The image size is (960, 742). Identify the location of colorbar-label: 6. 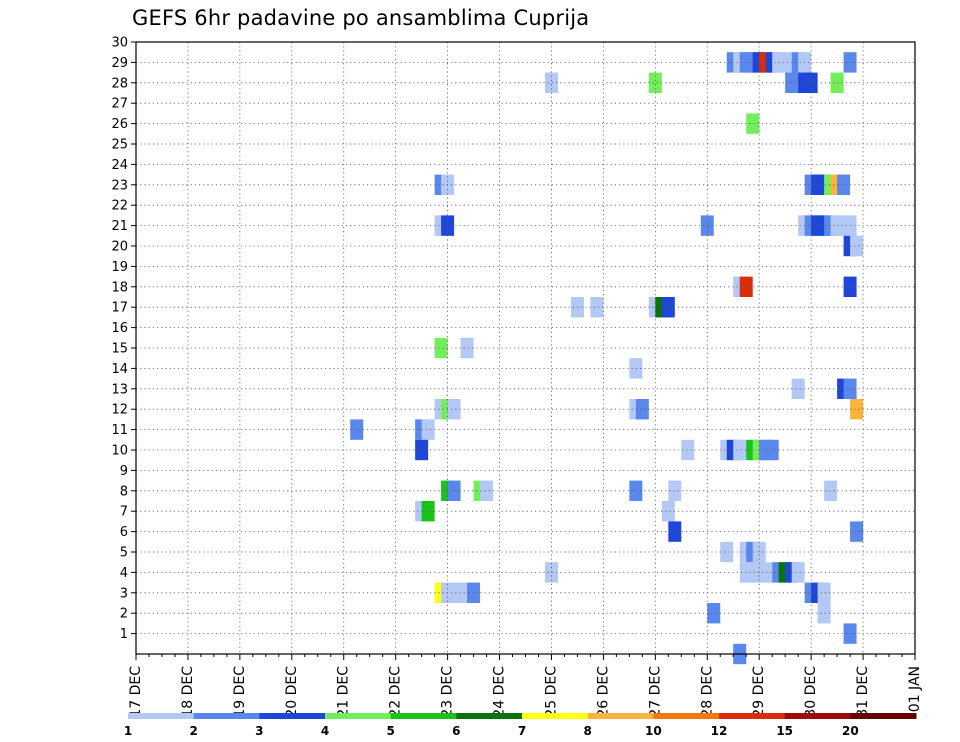
(456, 731).